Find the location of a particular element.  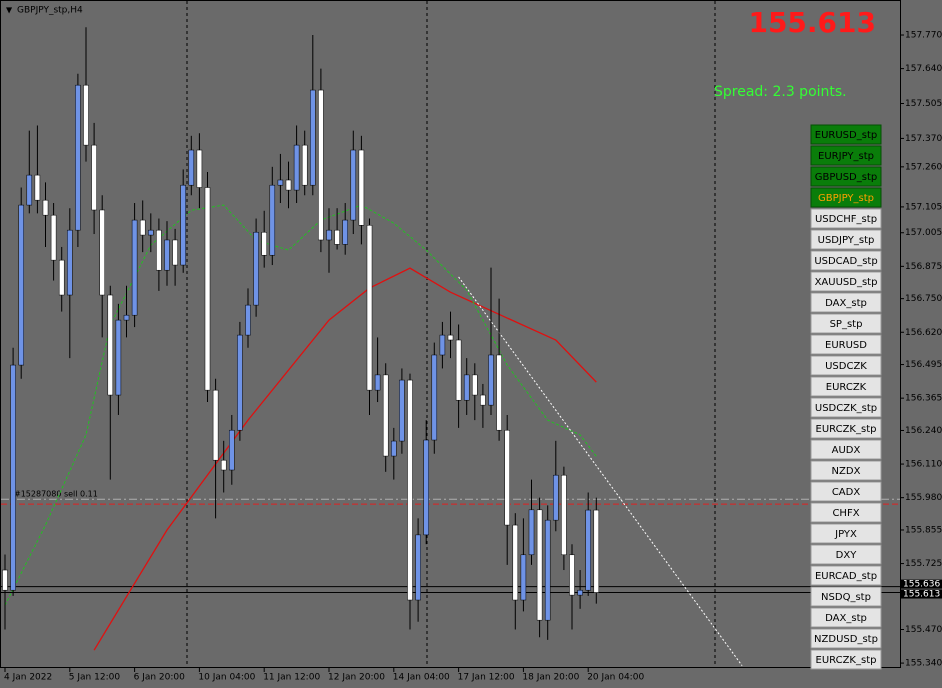

y-tick-label: 155.470 is located at coordinates (923, 630).